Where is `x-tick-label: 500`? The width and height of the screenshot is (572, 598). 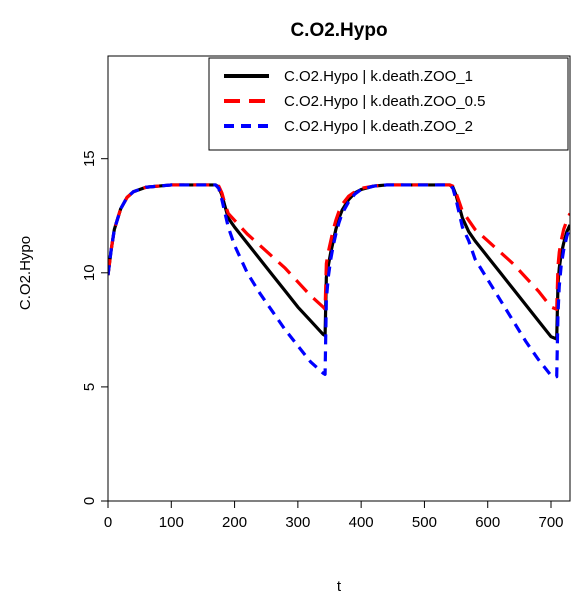
x-tick-label: 500 is located at coordinates (424, 522).